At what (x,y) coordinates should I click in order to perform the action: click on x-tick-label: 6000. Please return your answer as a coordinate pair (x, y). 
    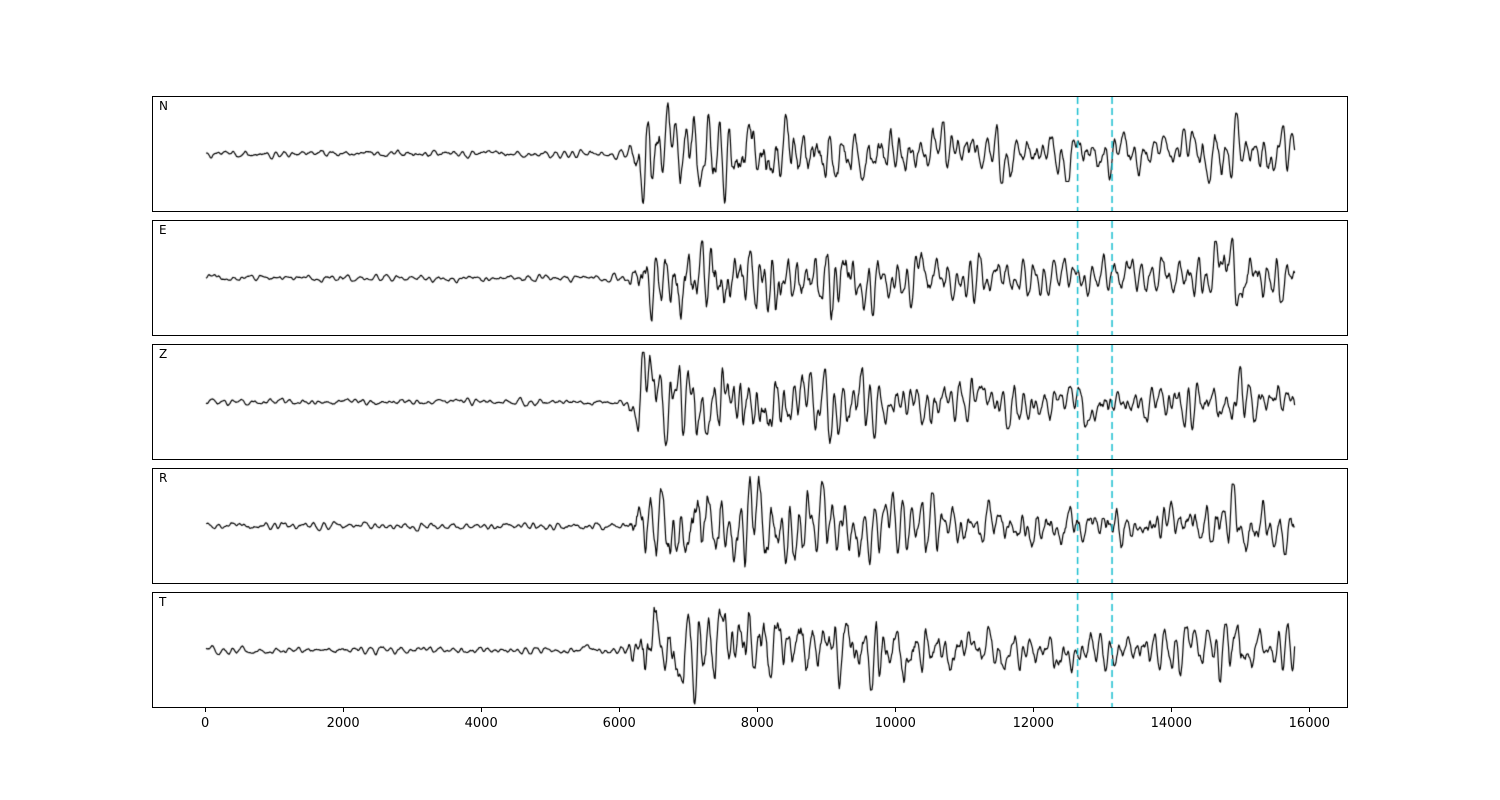
    Looking at the image, I should click on (619, 723).